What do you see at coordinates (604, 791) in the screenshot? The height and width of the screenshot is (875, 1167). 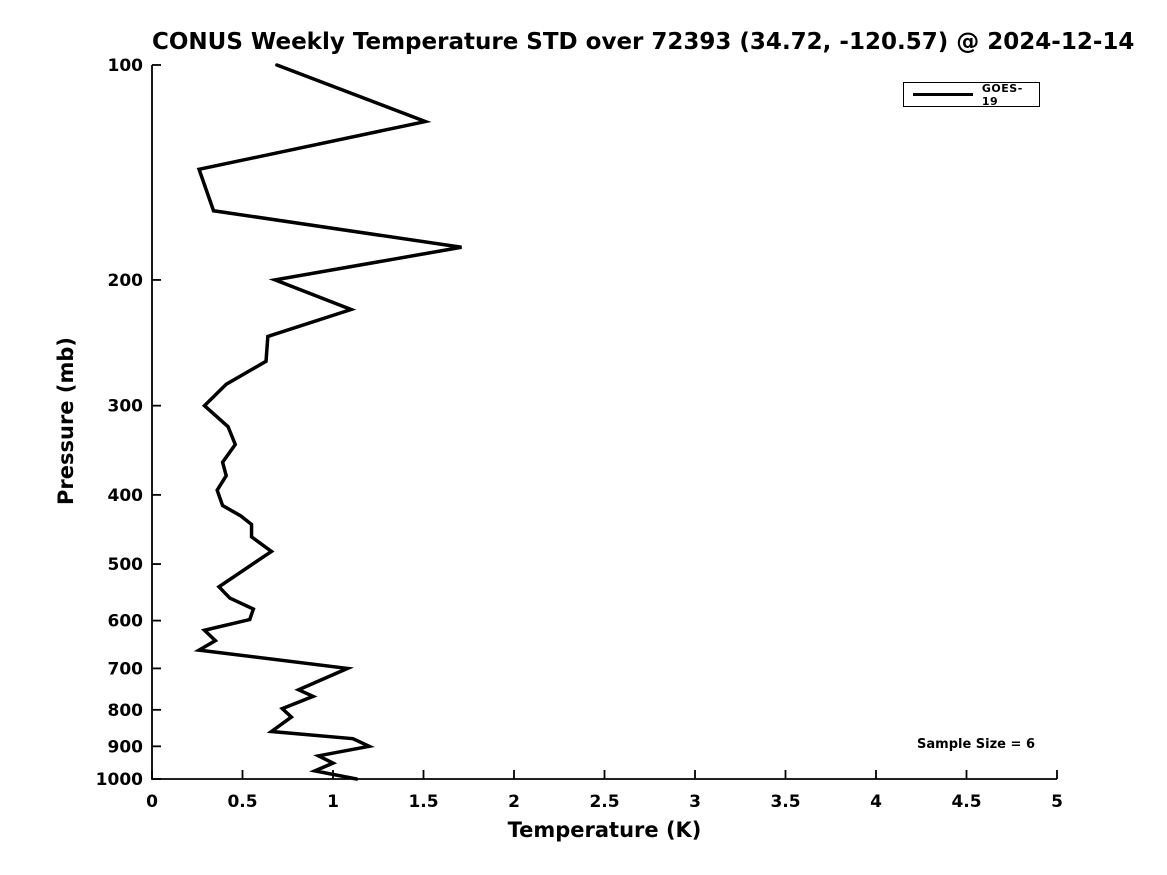 I see `x-ticks: 0 0.5 1 1.5 2 2.5 3 3.5 4 4.5 5` at bounding box center [604, 791].